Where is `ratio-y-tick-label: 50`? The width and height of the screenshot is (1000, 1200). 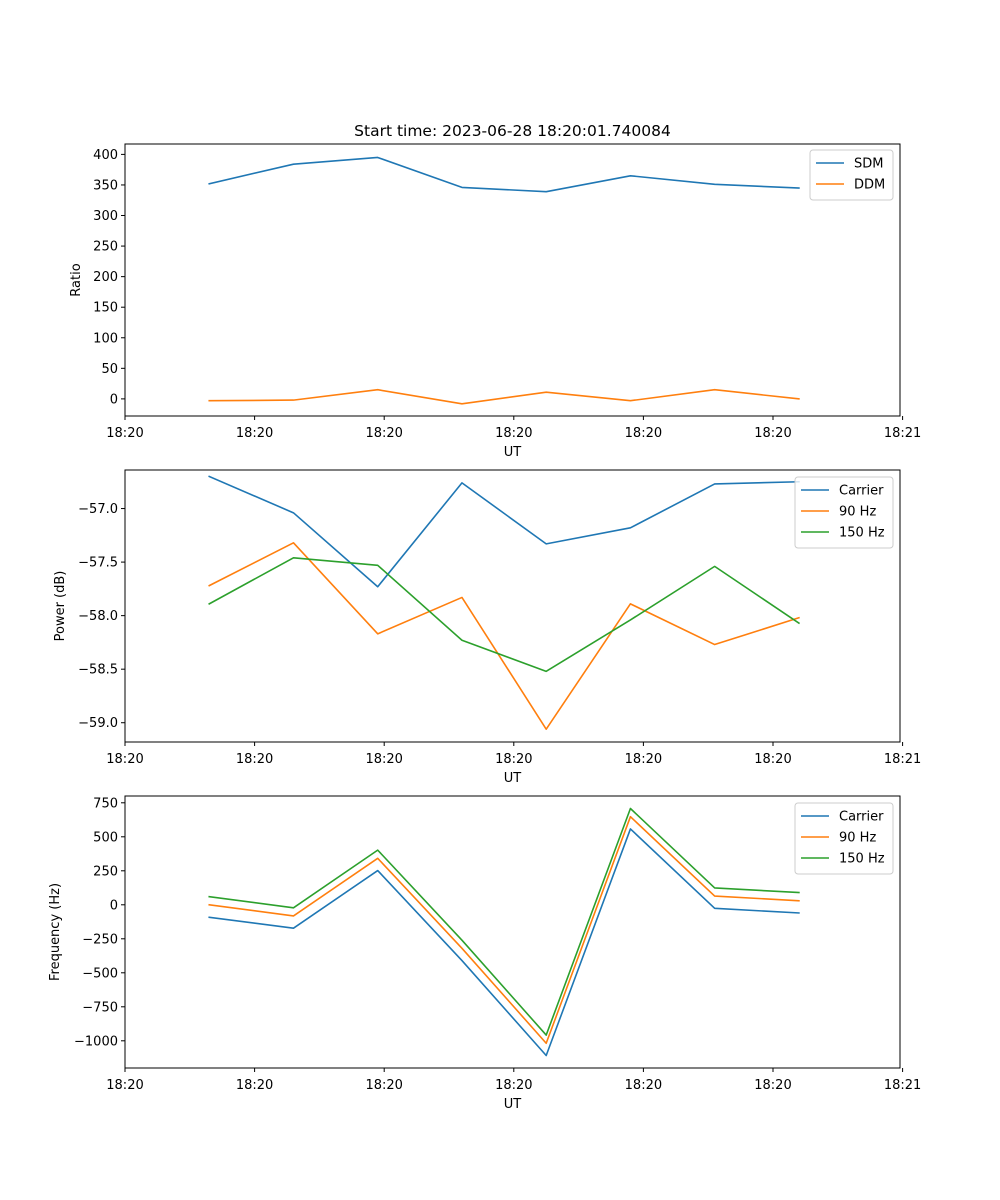
ratio-y-tick-label: 50 is located at coordinates (109, 369).